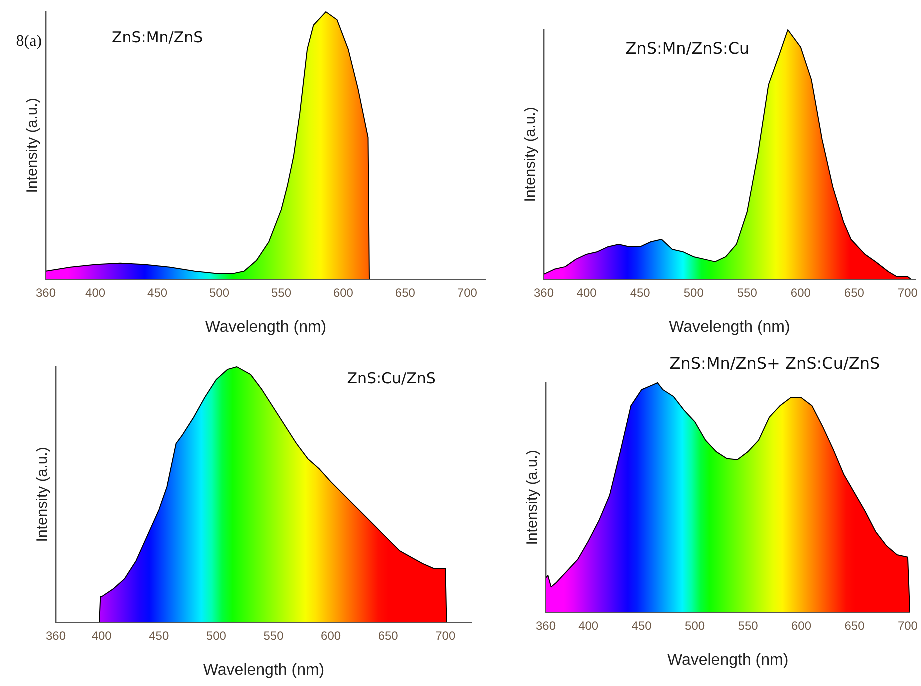  I want to click on text: 8(a), so click(29, 41).